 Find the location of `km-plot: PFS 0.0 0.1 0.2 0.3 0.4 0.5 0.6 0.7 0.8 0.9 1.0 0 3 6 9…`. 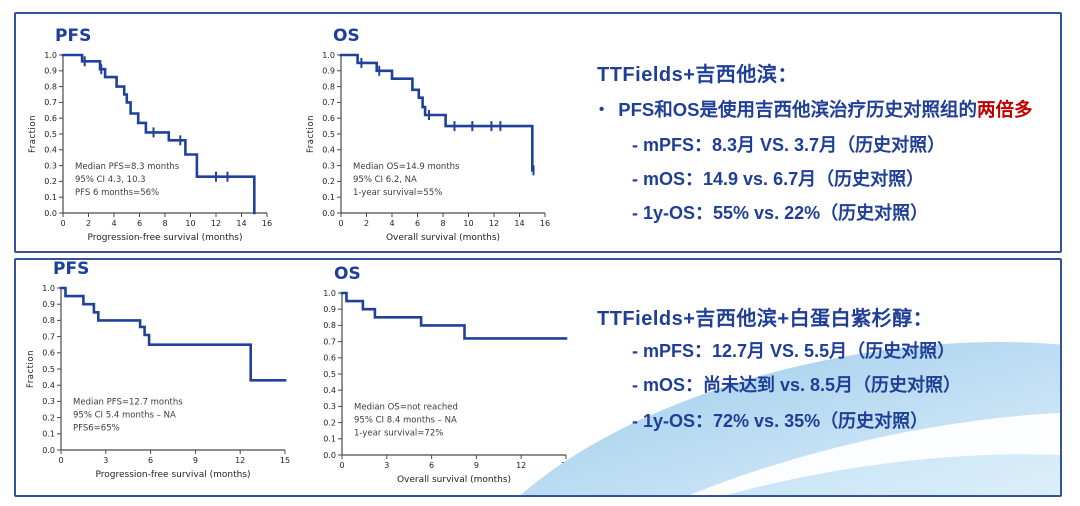

km-plot: PFS 0.0 0.1 0.2 0.3 0.4 0.5 0.6 0.7 0.8 0.9 1.0 0 3 6 9… is located at coordinates (158, 369).